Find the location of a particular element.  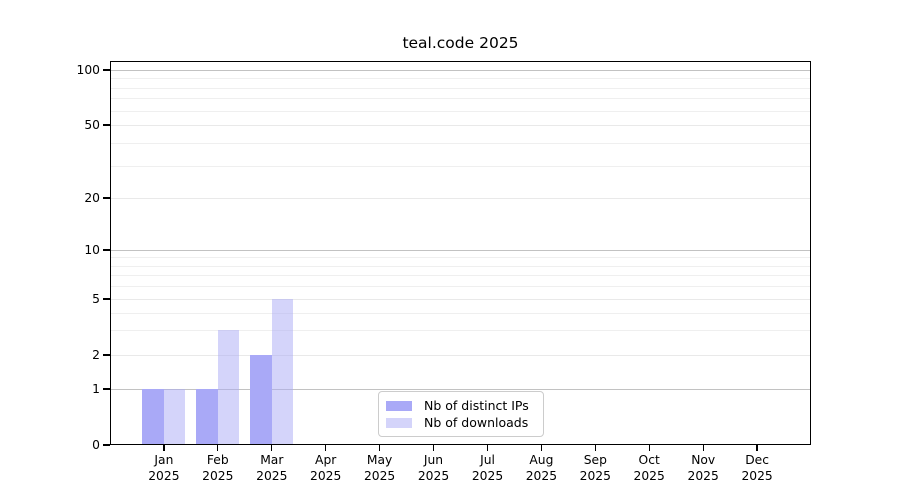

x-tick-month: Aug is located at coordinates (541, 460).